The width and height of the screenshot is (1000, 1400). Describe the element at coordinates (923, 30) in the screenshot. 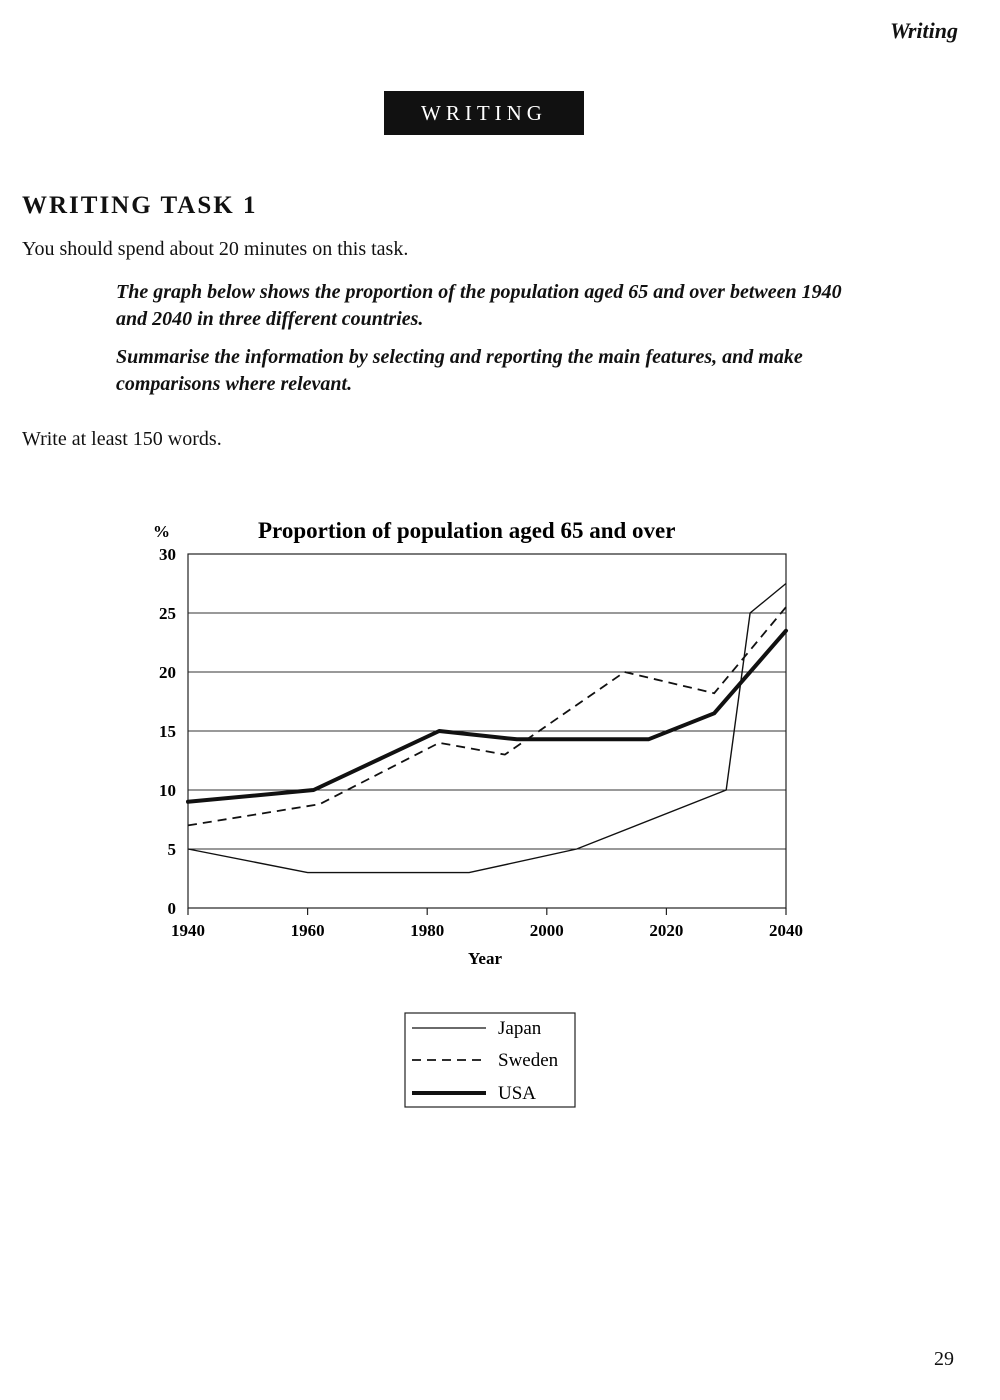

I see `running-head: Writing` at that location.